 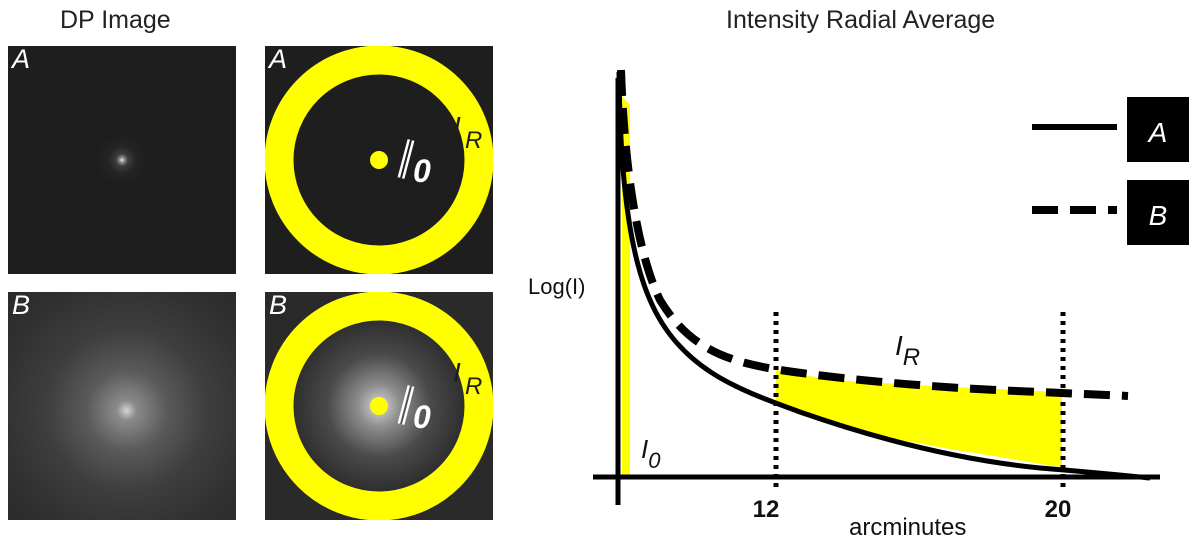 What do you see at coordinates (278, 59) in the screenshot?
I see `panel-a-annotated-label: A` at bounding box center [278, 59].